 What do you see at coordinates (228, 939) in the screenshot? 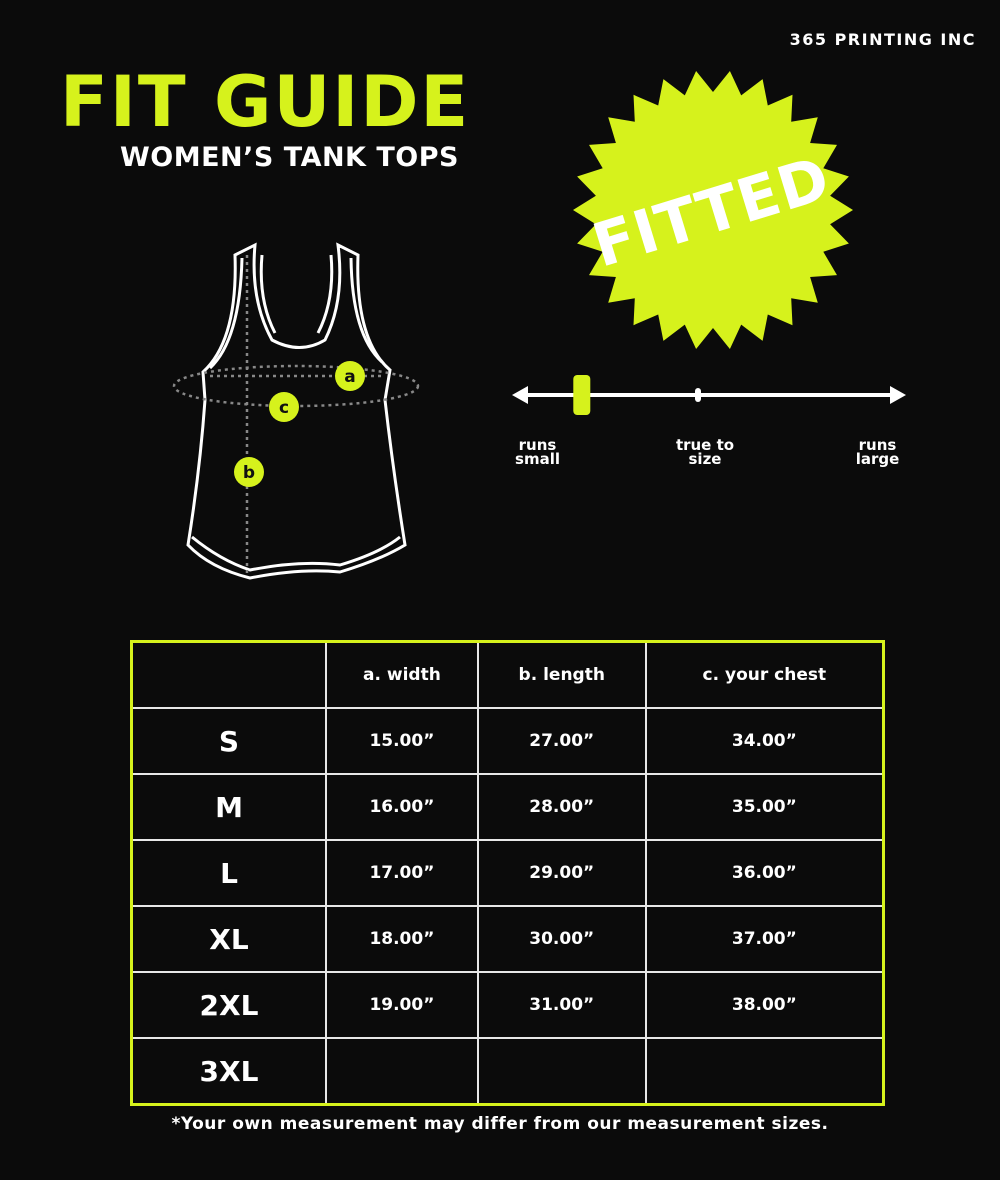
I see `size-label: XL` at bounding box center [228, 939].